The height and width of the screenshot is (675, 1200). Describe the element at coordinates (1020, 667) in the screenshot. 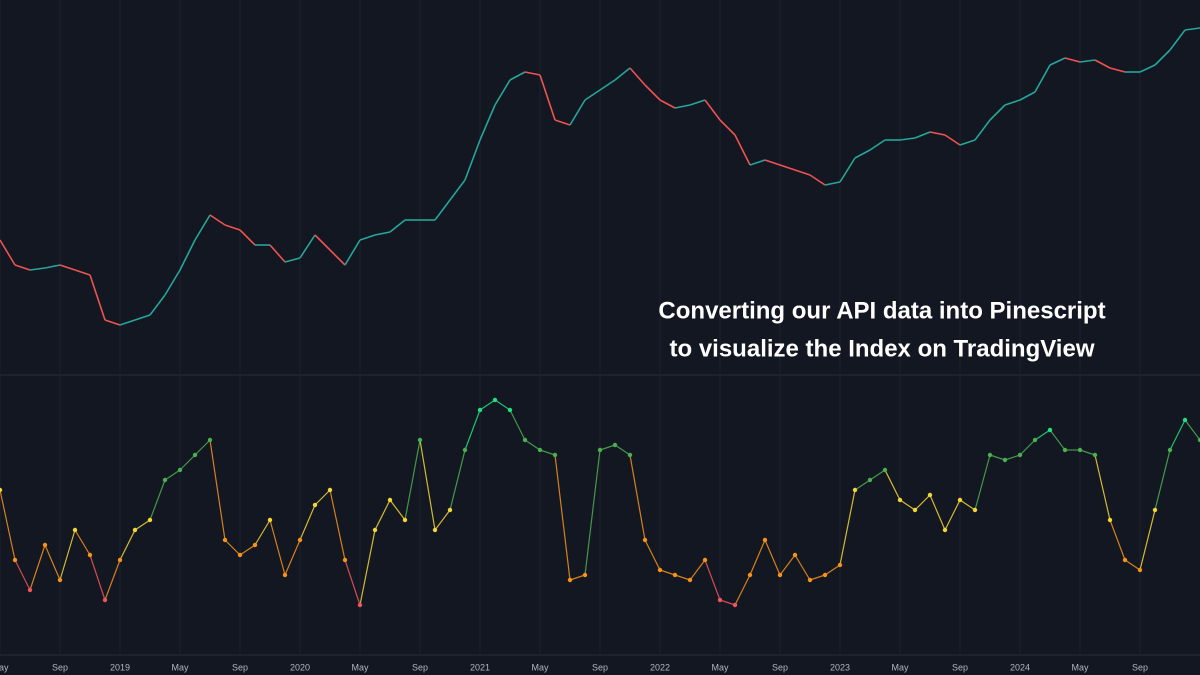

I see `x-tick-label: 2024` at that location.